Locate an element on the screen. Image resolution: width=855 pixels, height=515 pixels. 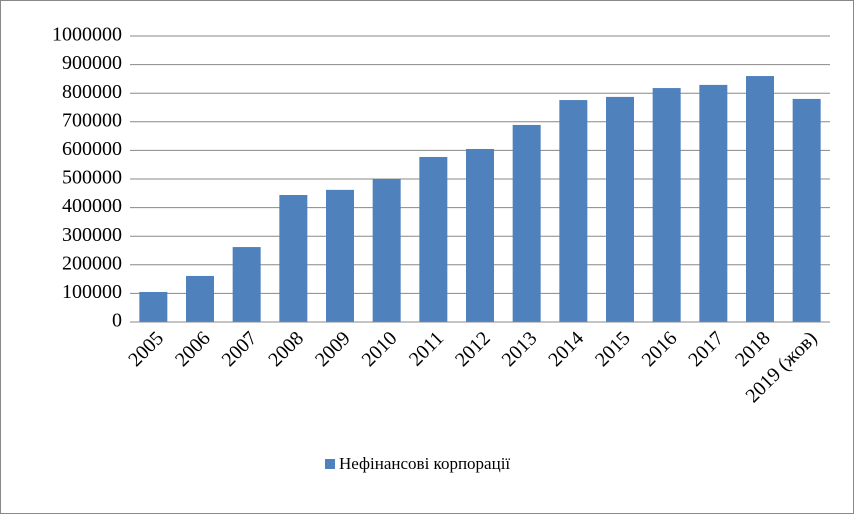
y-tick-label: 200000 is located at coordinates (92, 263).